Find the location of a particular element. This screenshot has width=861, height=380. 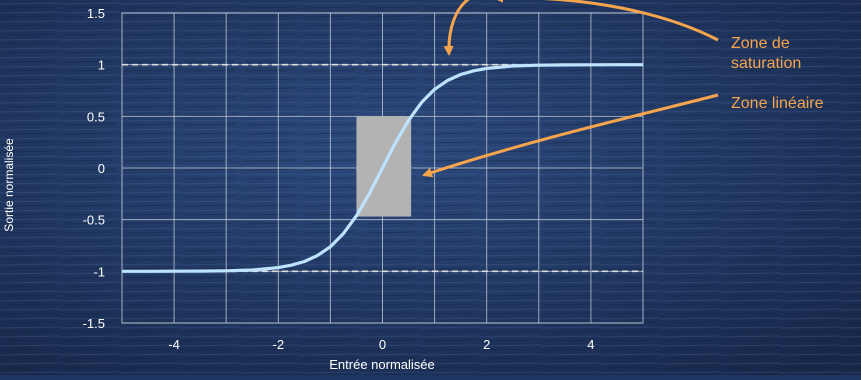

y-tick-labels: 1.5 1 0.5 0 -0.5 -1 -1.5 is located at coordinates (94, 168).